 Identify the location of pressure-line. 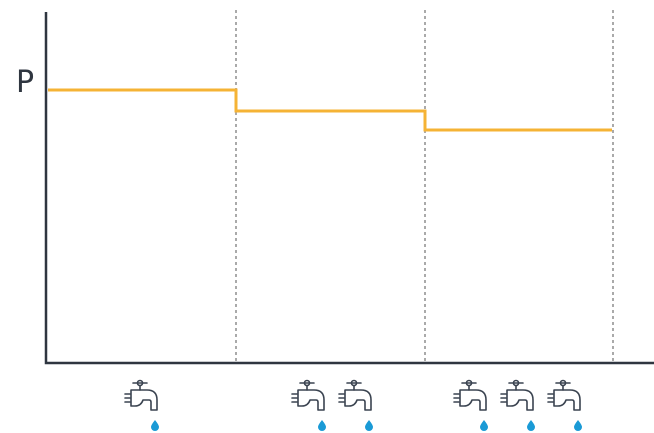
(330, 110).